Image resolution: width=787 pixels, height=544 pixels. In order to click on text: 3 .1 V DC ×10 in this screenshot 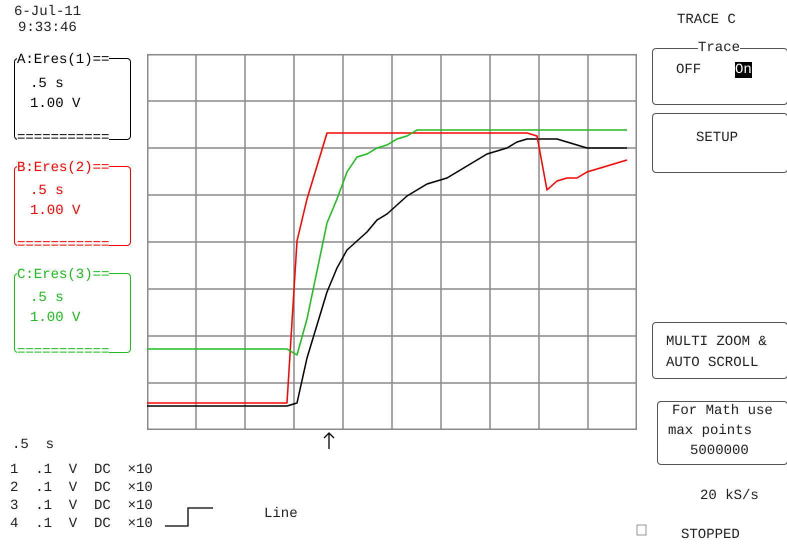, I will do `click(81, 506)`.